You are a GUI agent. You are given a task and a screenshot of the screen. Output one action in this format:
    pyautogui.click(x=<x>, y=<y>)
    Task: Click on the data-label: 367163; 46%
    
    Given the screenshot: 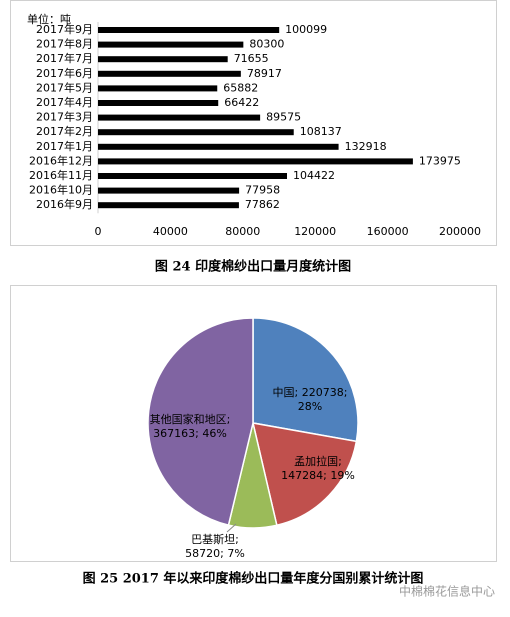 What is the action you would take?
    pyautogui.click(x=190, y=433)
    